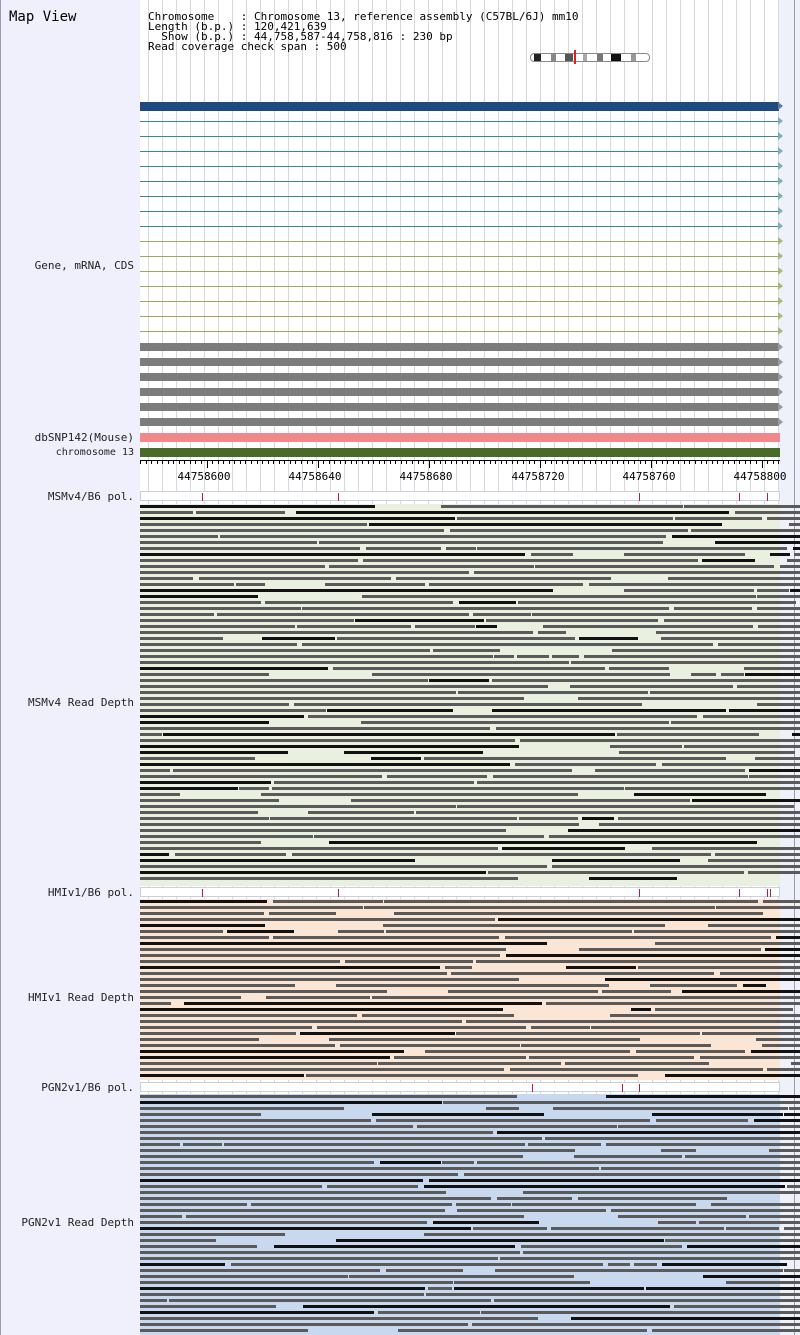 Image resolution: width=800 pixels, height=1335 pixels. What do you see at coordinates (460, 452) in the screenshot?
I see `chromosome-track` at bounding box center [460, 452].